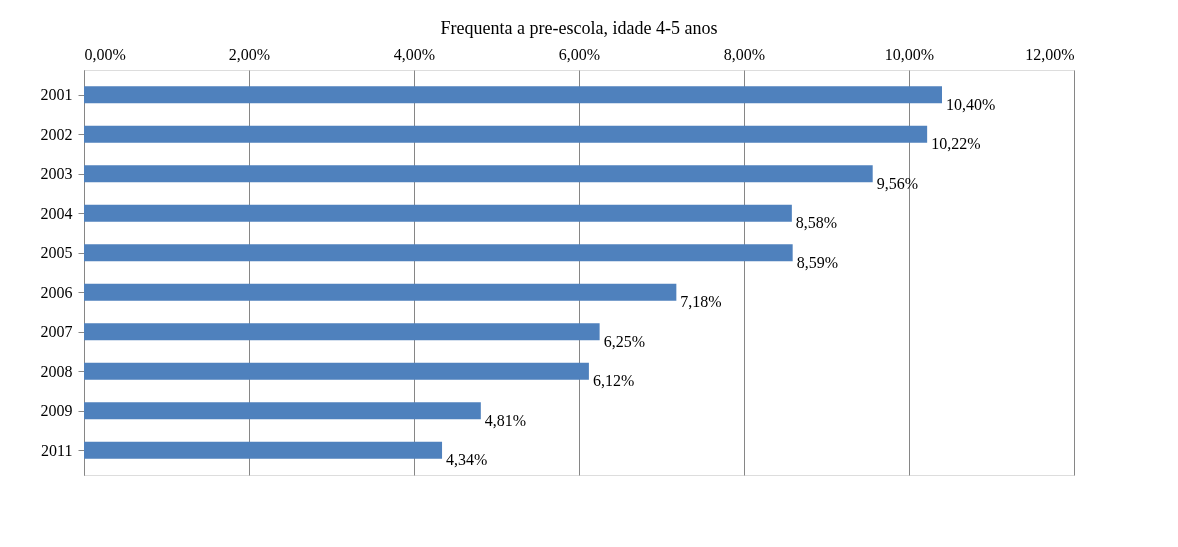  What do you see at coordinates (56, 134) in the screenshot?
I see `y-tick-label: 2002` at bounding box center [56, 134].